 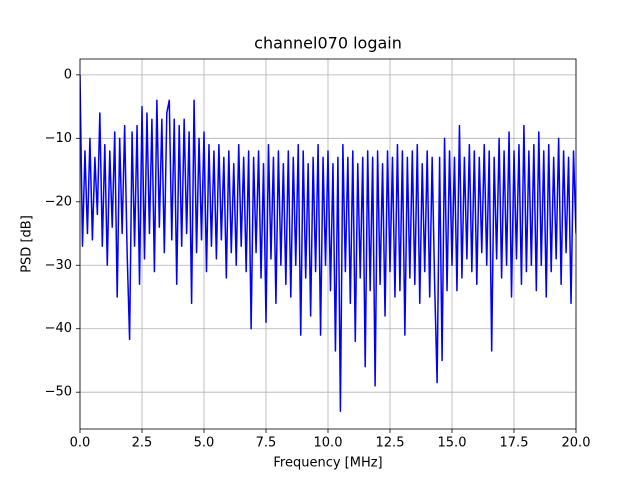 I want to click on y-axis-label: PSD [dB], so click(x=27, y=244).